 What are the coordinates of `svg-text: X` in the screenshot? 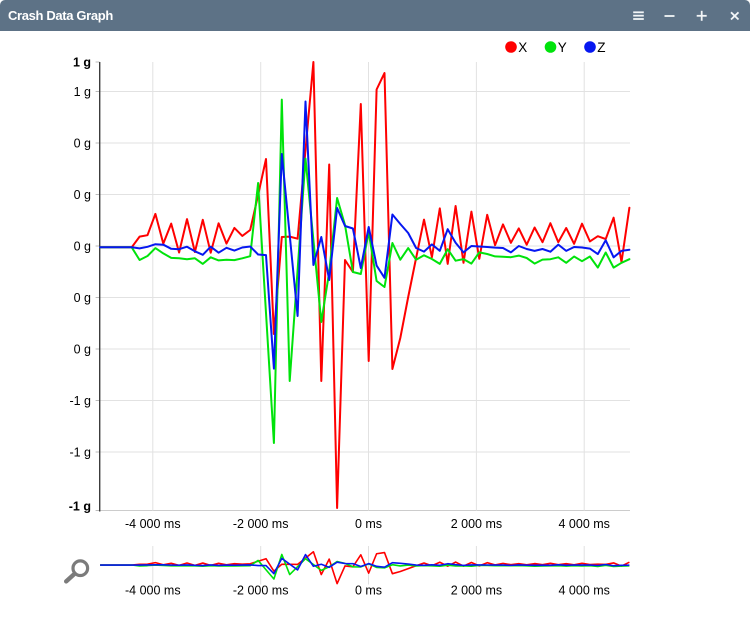 It's located at (522, 47).